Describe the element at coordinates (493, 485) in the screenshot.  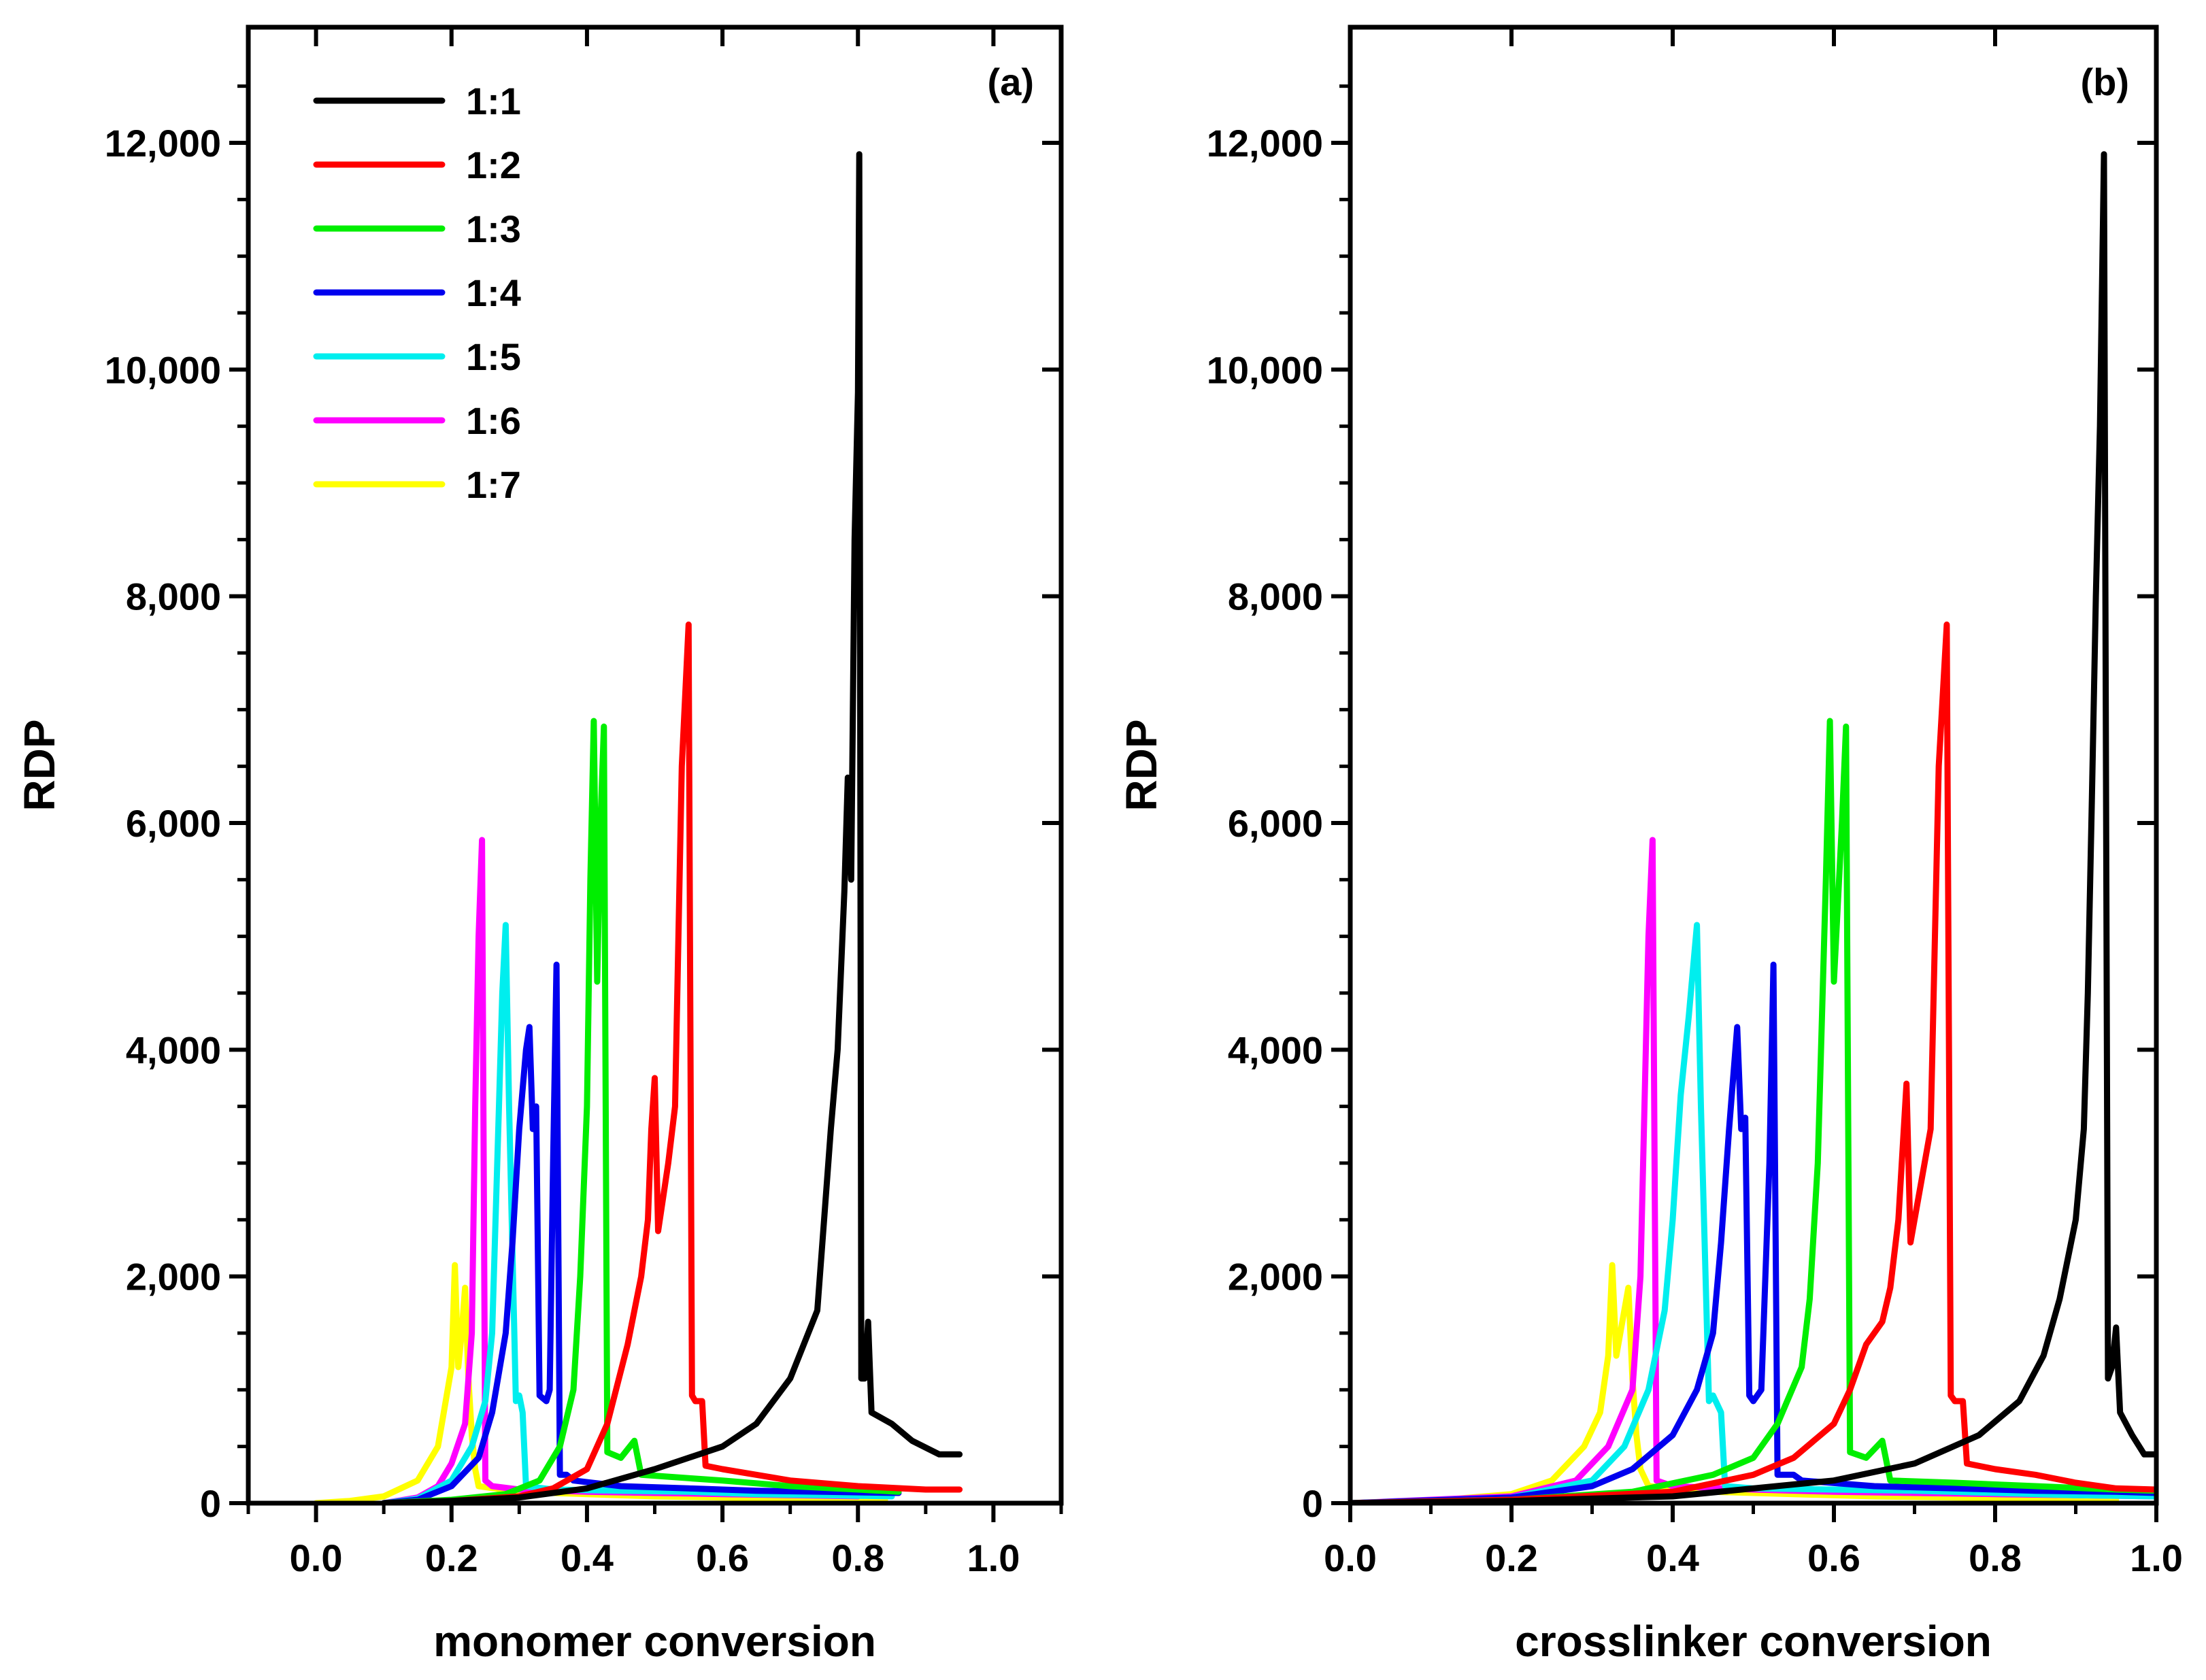
I see `legend-label: 1:7` at that location.